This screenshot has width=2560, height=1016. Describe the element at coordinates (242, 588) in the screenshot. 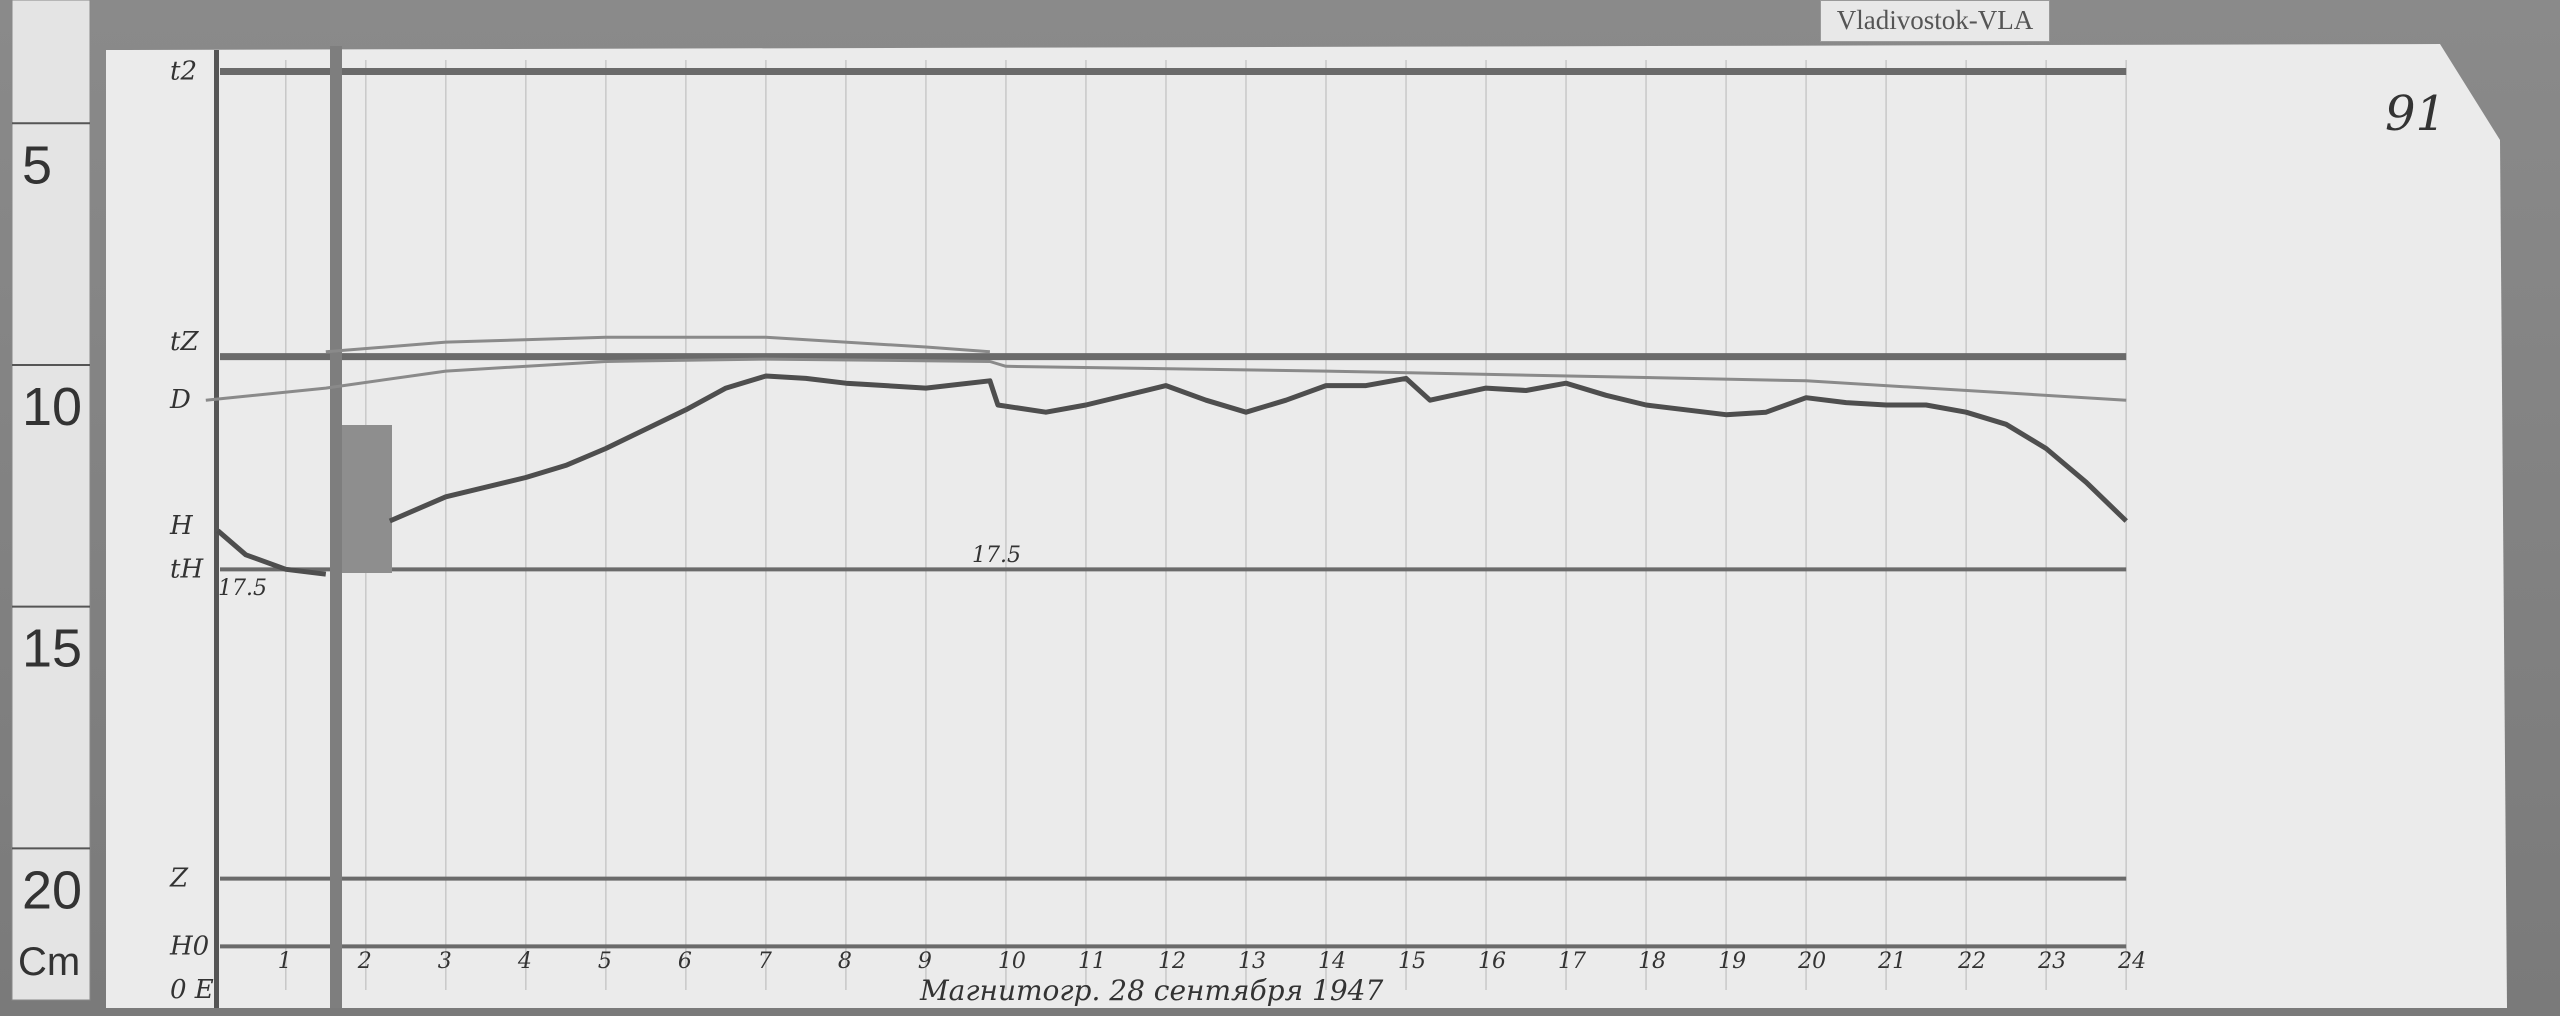

I see `annotation-17-5-left: 17.5` at that location.